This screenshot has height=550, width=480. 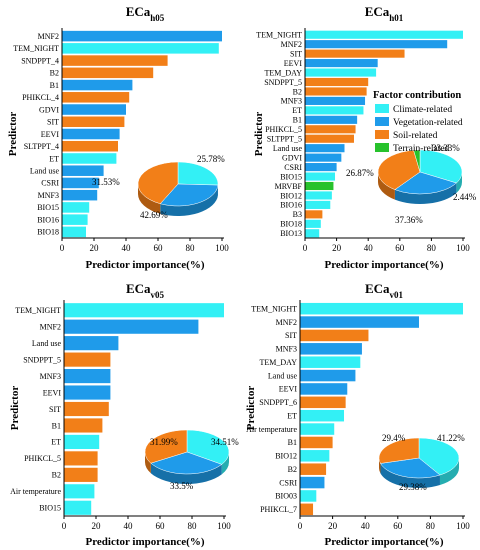 What do you see at coordinates (50, 326) in the screenshot?
I see `tick-label-y: MNF2` at bounding box center [50, 326].